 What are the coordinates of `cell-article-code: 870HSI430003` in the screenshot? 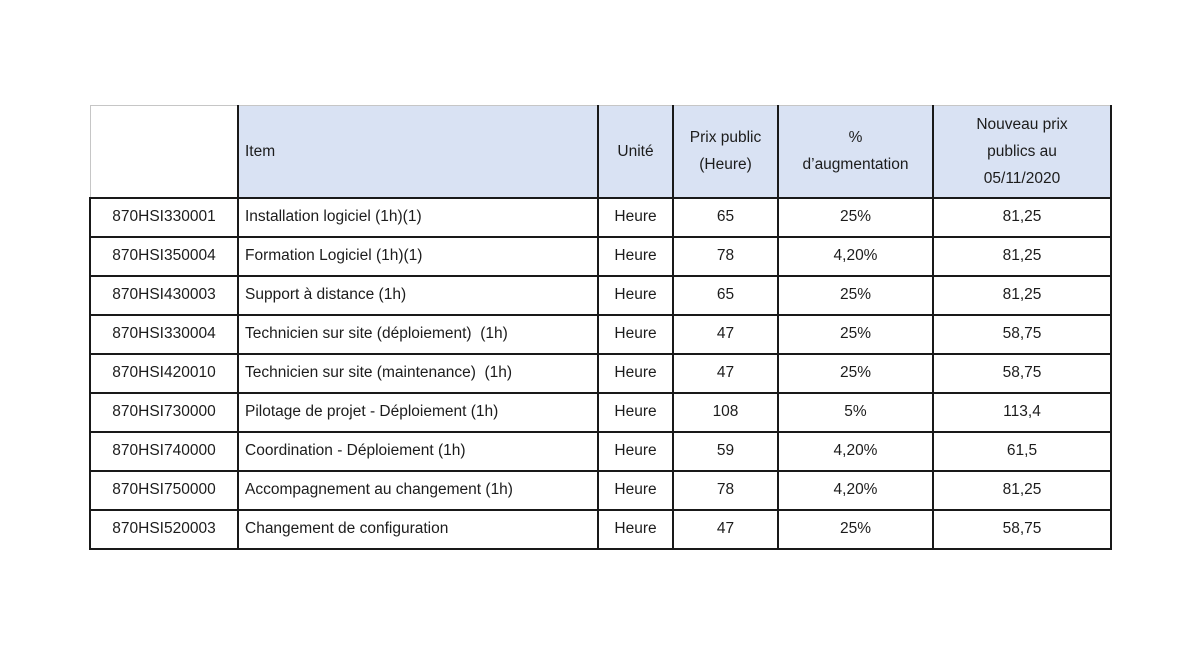 It's located at (164, 295).